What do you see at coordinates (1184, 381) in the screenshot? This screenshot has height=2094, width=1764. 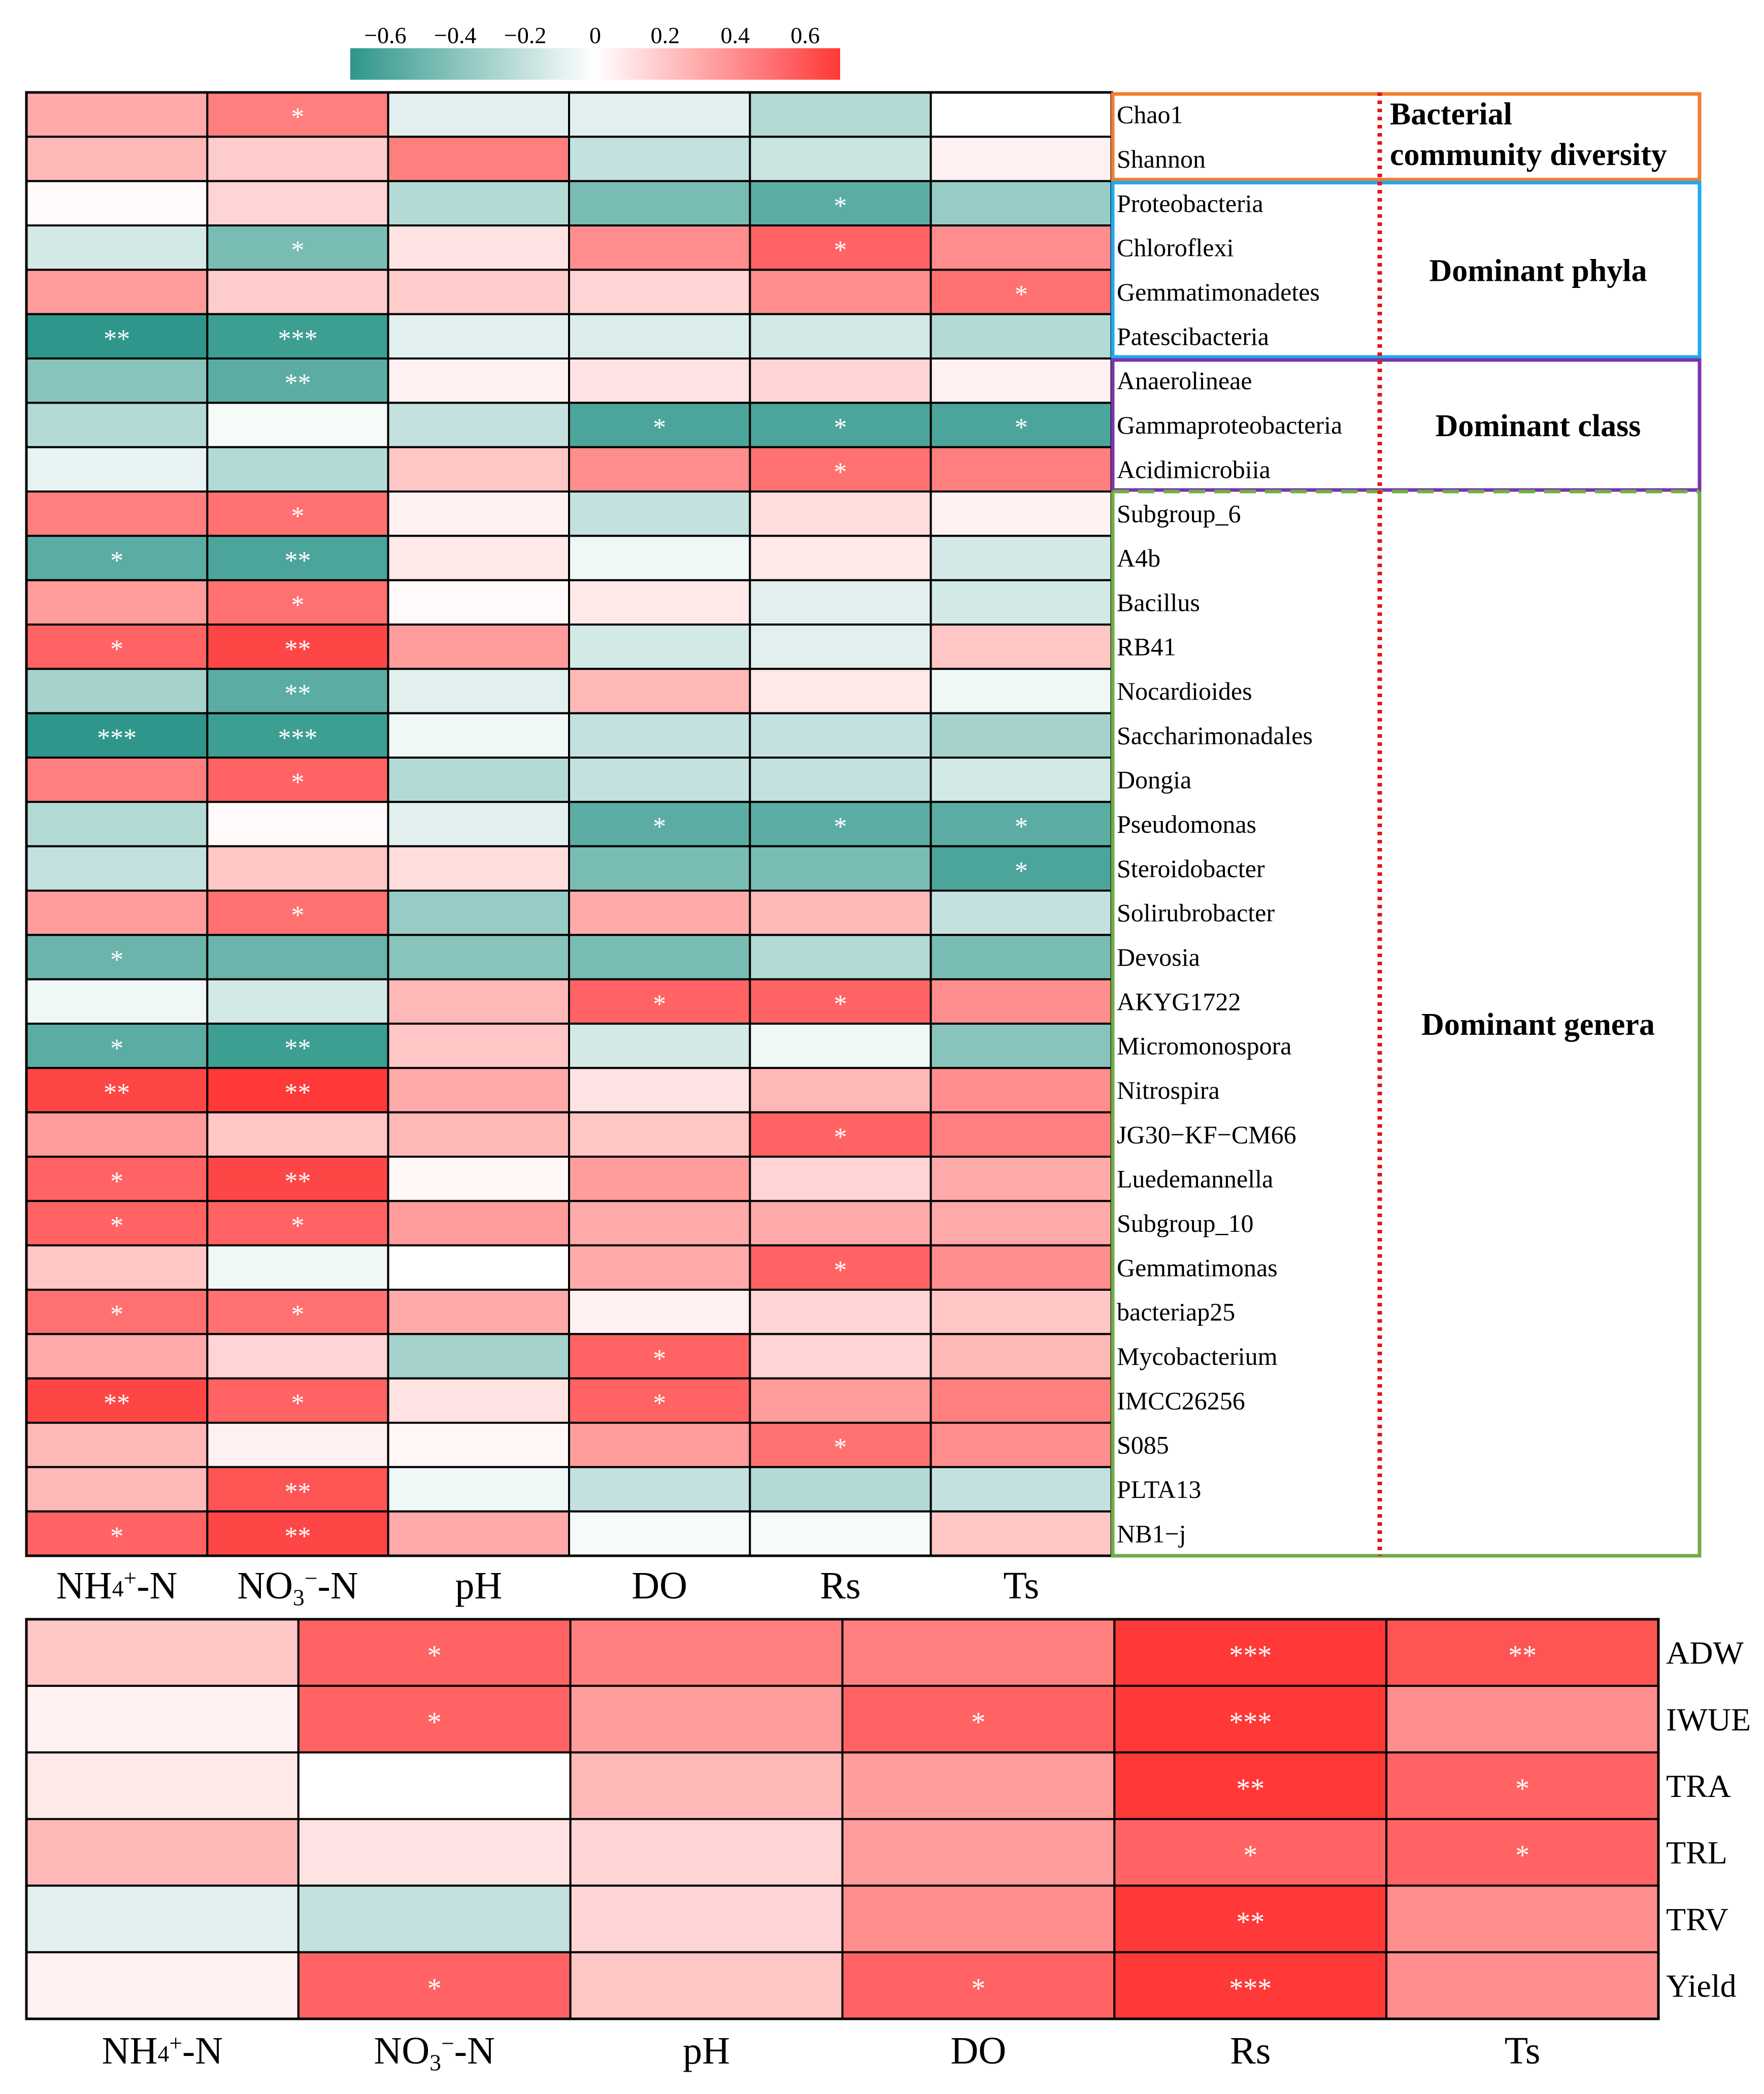 I see `row-label-anaerolineae: Anaerolineae` at bounding box center [1184, 381].